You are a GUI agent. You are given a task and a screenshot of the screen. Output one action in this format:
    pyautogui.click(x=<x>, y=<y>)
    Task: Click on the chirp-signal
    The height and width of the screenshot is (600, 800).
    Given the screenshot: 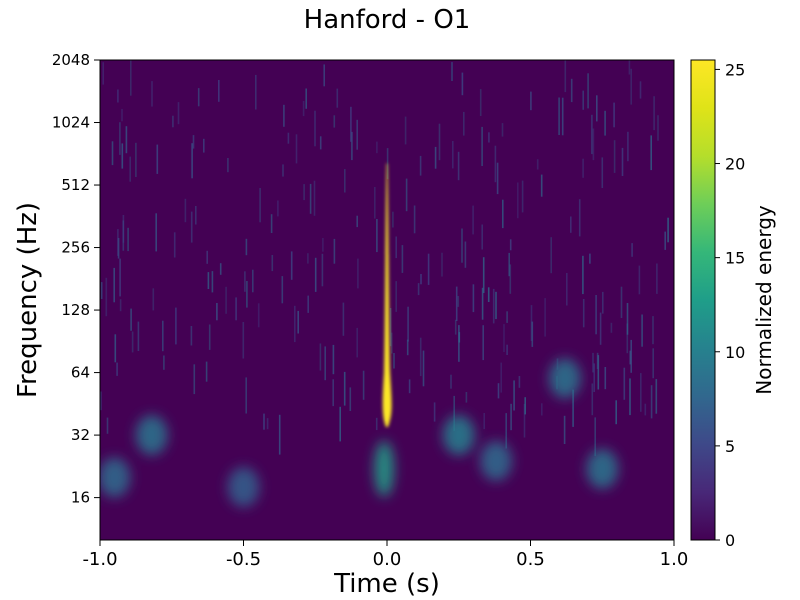 What is the action you would take?
    pyautogui.click(x=387, y=295)
    